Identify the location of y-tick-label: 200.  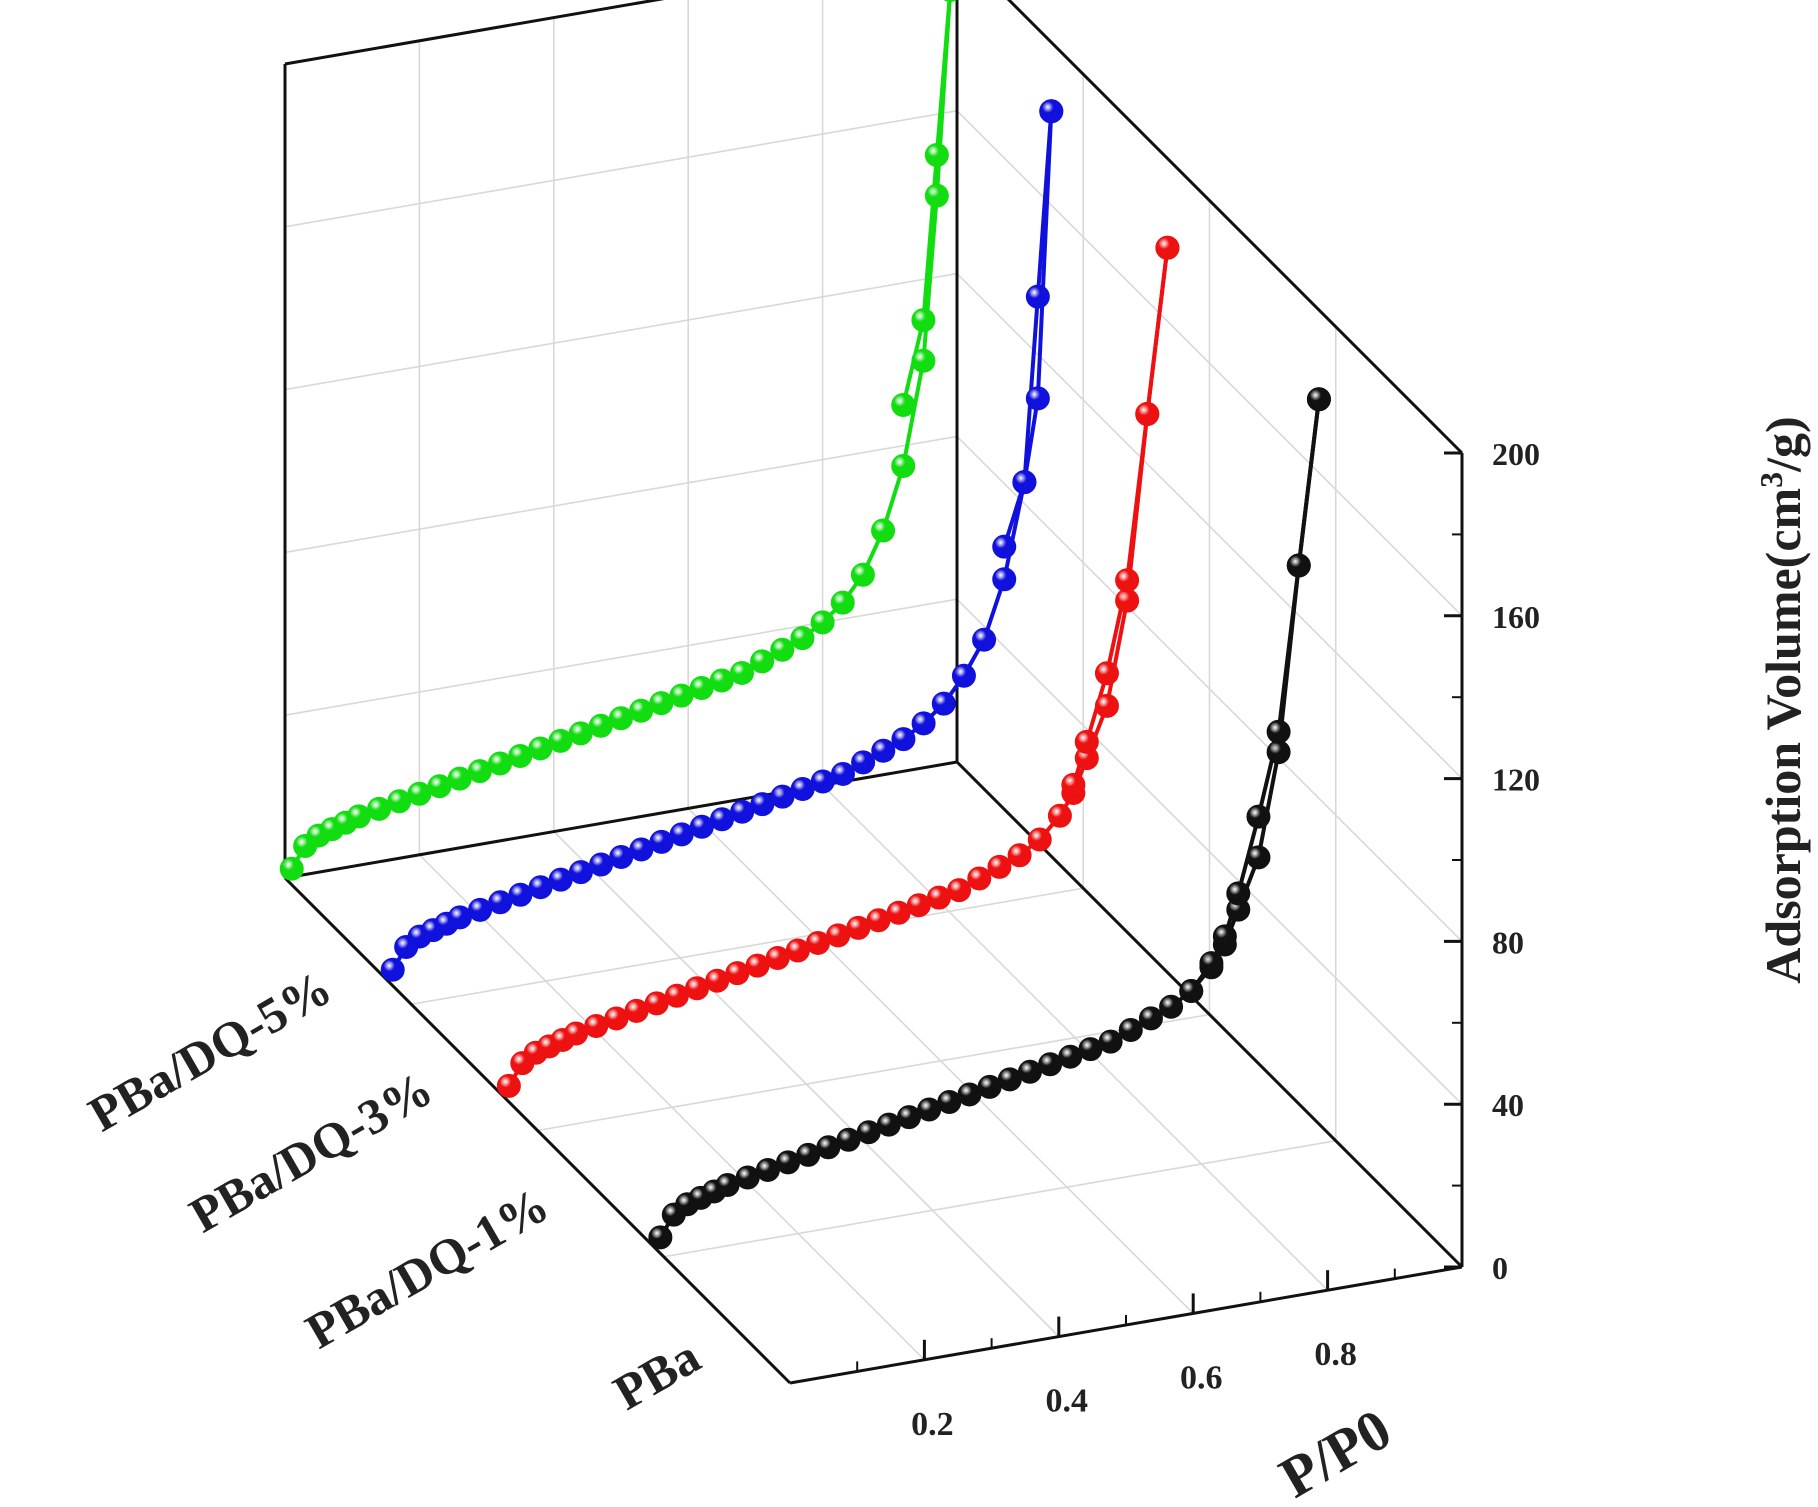
(1516, 454).